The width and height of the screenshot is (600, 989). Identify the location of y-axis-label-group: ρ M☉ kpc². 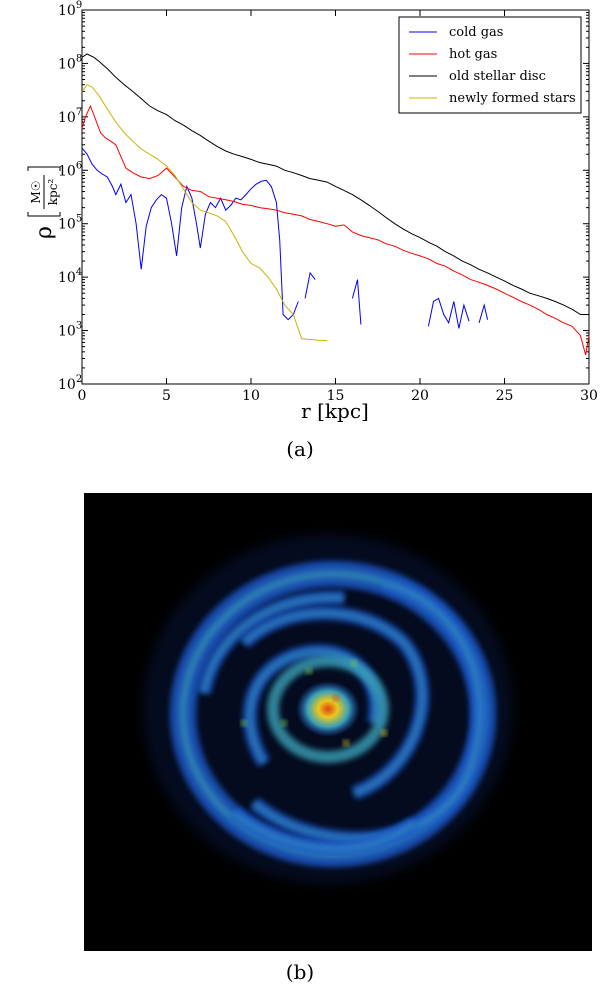
(44, 202).